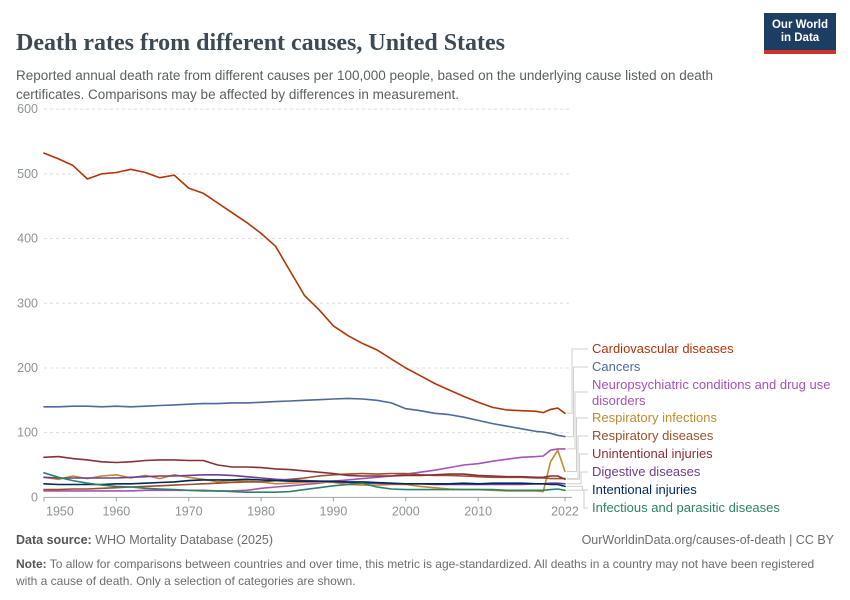 This screenshot has height=600, width=850. Describe the element at coordinates (27, 174) in the screenshot. I see `y-tick-label-500: 500` at that location.